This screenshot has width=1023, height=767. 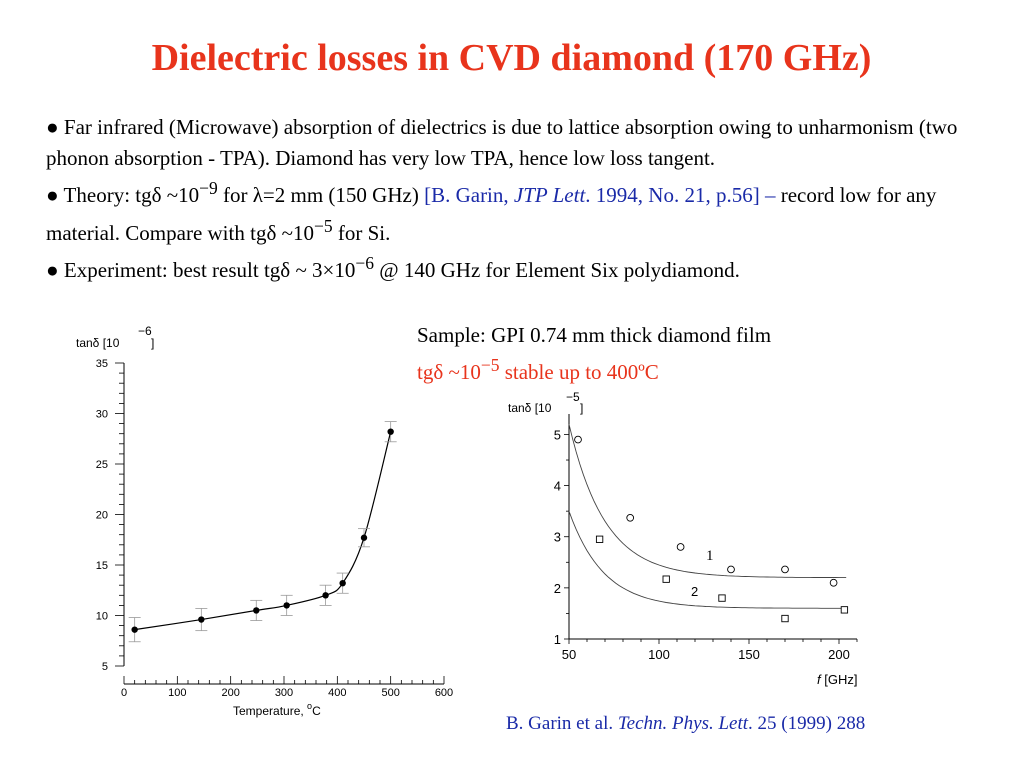 What do you see at coordinates (365, 263) in the screenshot?
I see `exponent: −6` at bounding box center [365, 263].